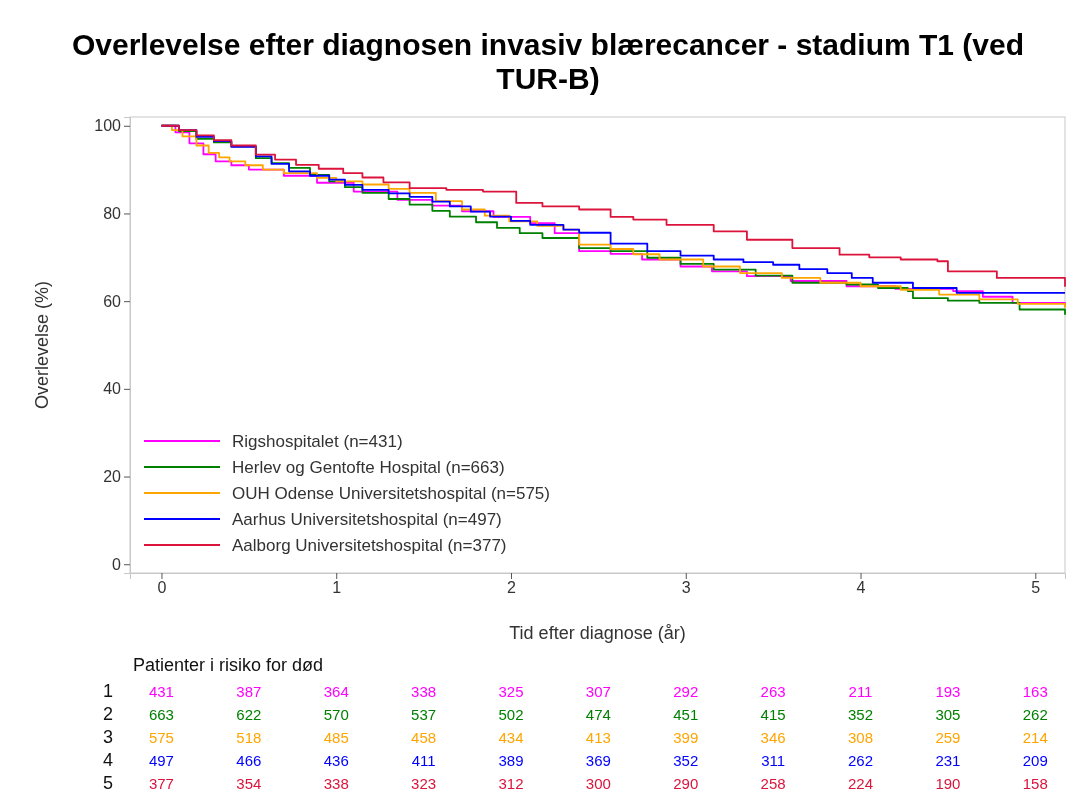  What do you see at coordinates (161, 760) in the screenshot?
I see `data-label: 497` at bounding box center [161, 760].